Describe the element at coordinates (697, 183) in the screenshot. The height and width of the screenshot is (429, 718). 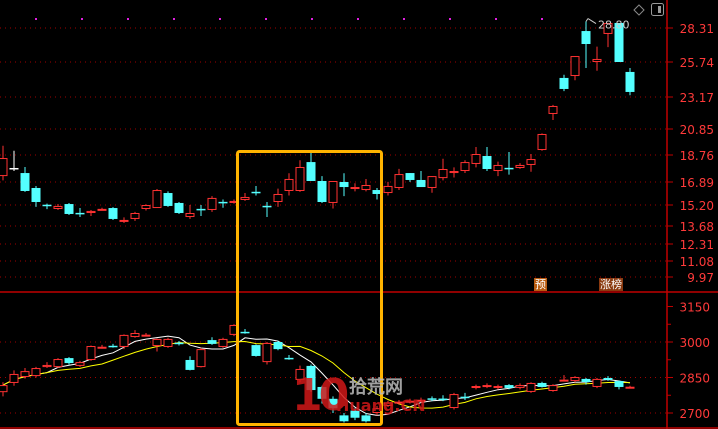
I see `y-tick-label: 16.89` at that location.